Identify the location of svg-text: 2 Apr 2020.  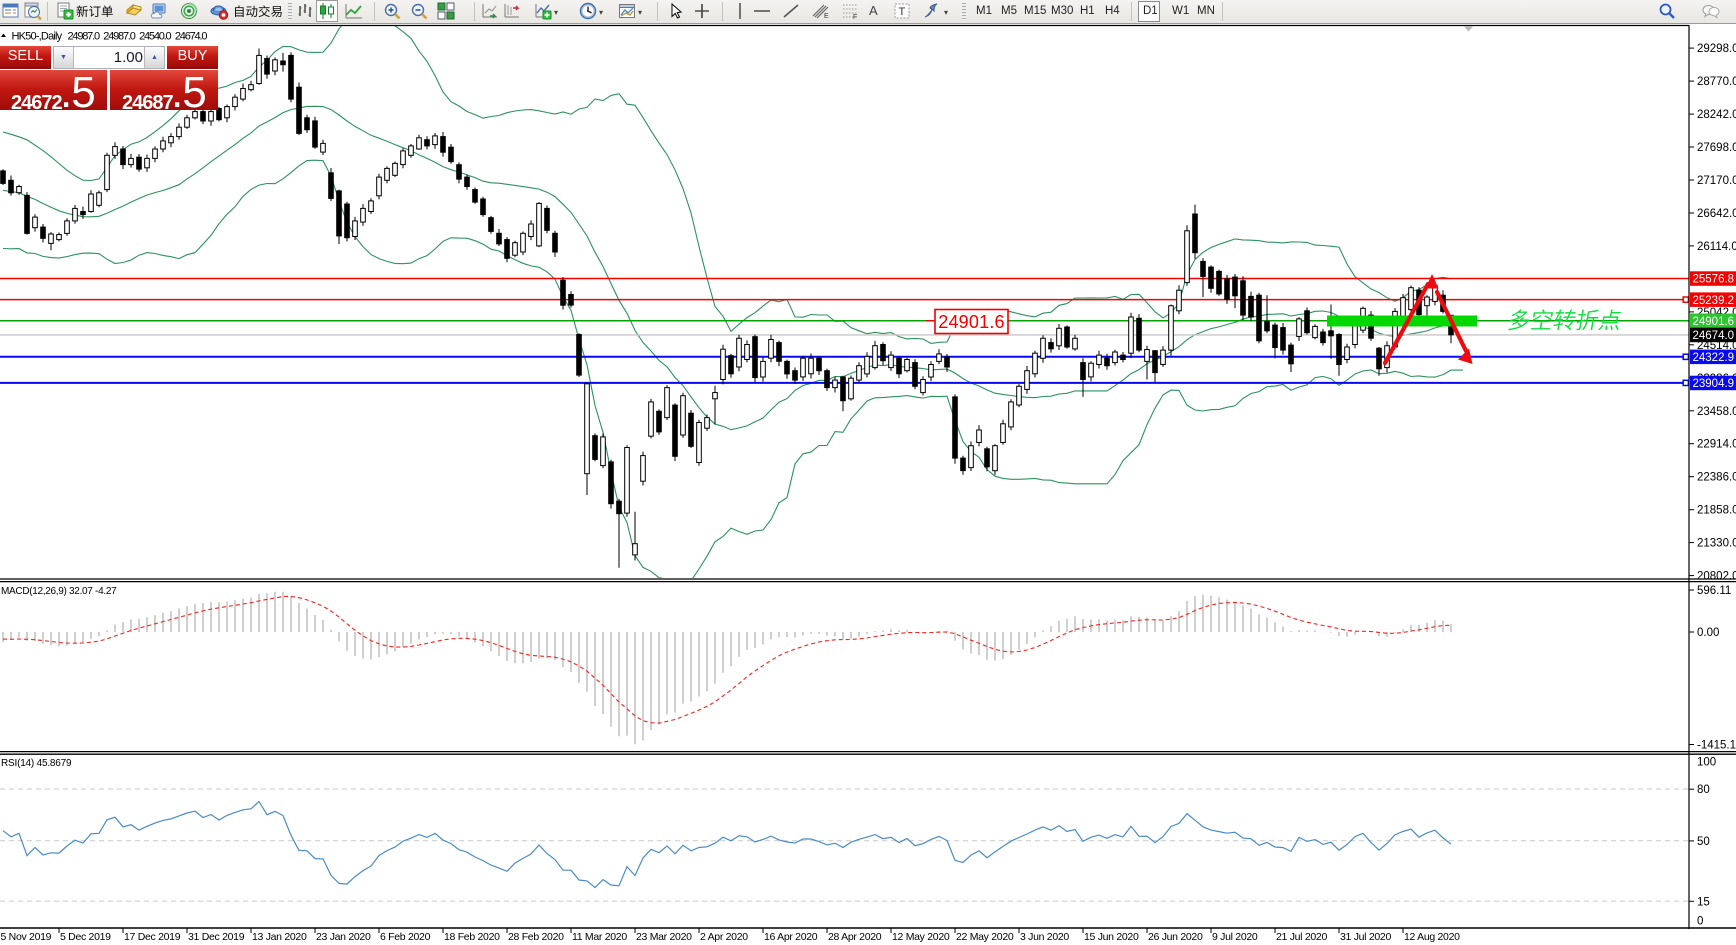
(724, 937).